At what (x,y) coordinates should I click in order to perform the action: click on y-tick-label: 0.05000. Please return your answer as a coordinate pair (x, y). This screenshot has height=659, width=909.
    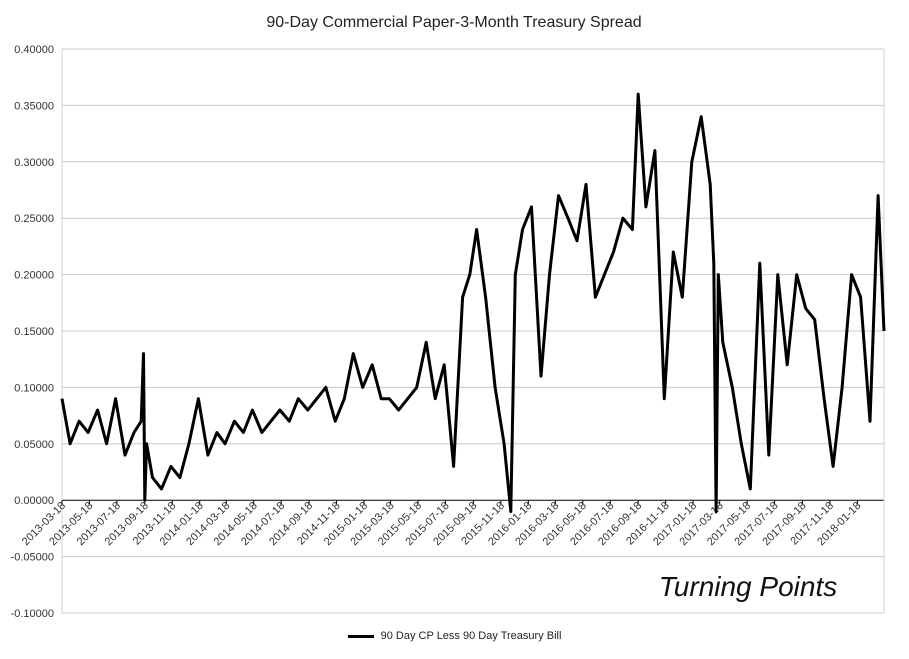
    Looking at the image, I should click on (34, 445).